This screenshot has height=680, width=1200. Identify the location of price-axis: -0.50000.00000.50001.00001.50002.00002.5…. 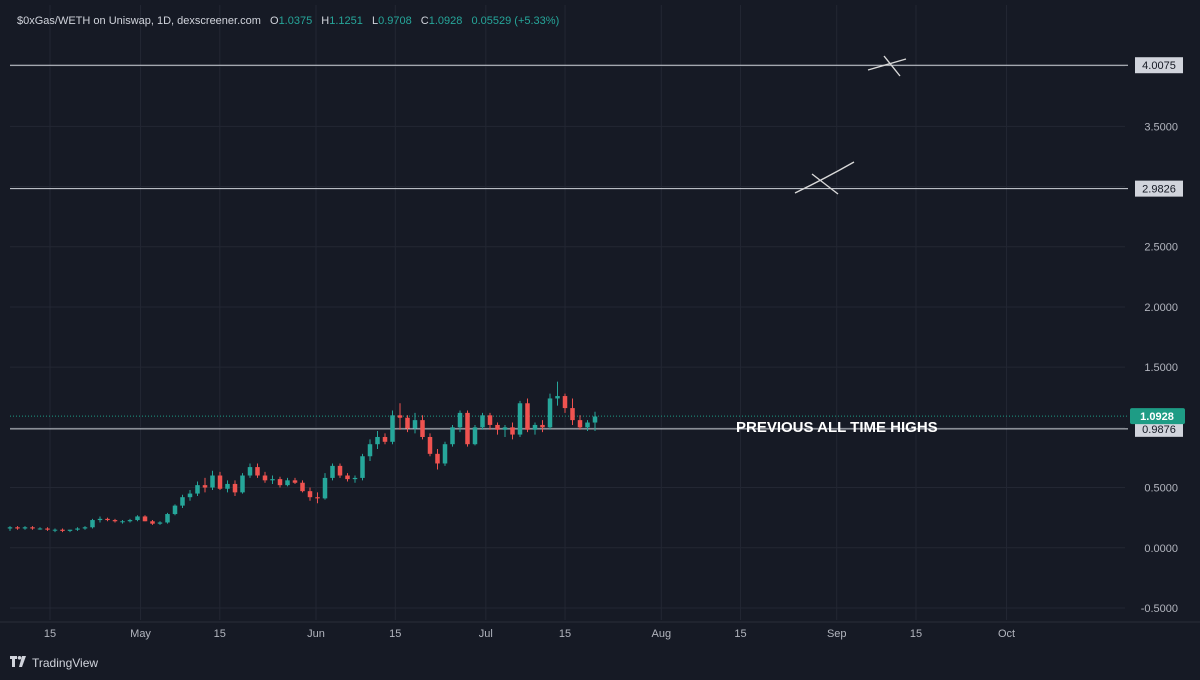
(1159, 338).